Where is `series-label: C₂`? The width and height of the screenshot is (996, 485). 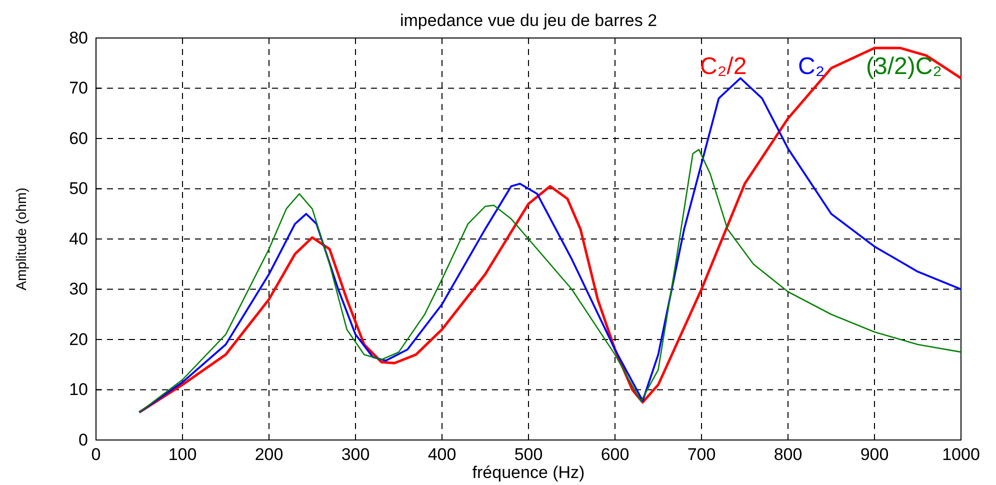 series-label: C₂ is located at coordinates (811, 66).